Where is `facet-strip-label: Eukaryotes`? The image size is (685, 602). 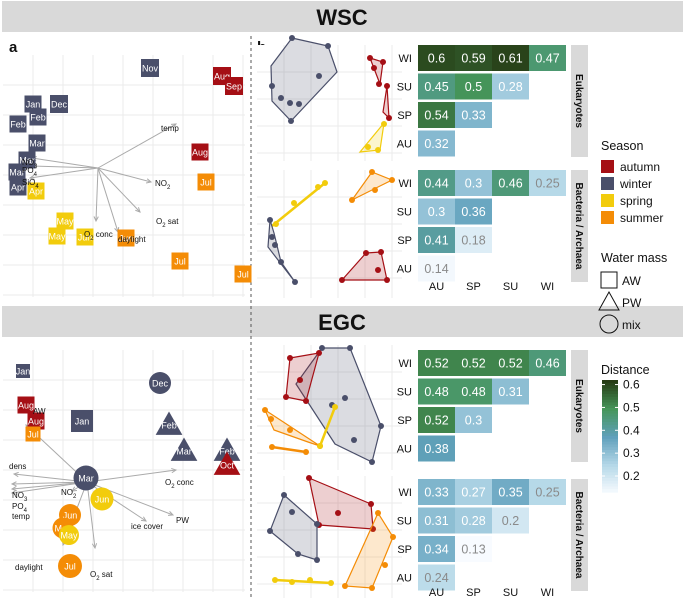
facet-strip-label: Eukaryotes is located at coordinates (578, 101).